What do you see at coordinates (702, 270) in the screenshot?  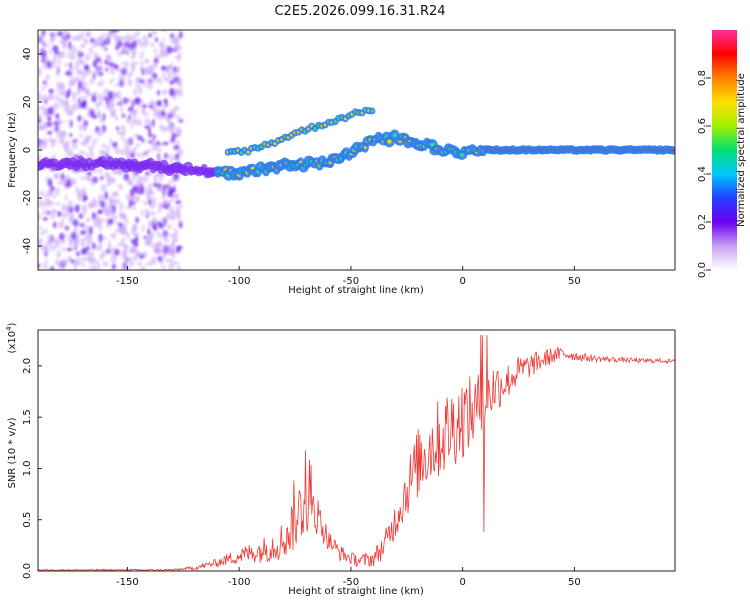 I see `colorbar-tick-label: 0.0` at bounding box center [702, 270].